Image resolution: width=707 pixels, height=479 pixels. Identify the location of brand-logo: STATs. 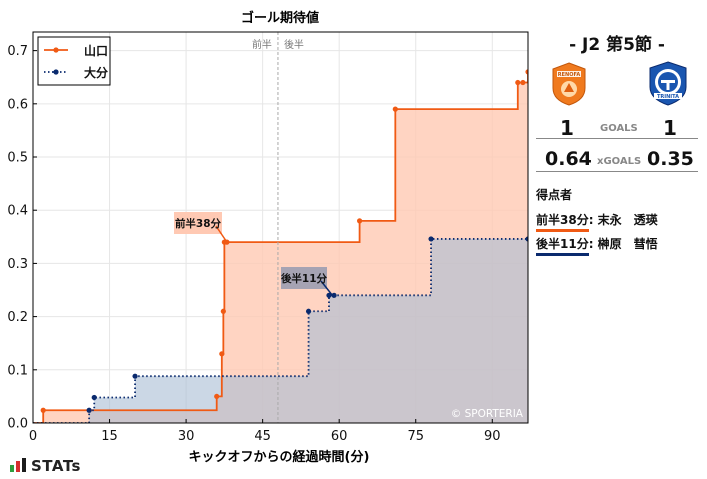
(45, 466).